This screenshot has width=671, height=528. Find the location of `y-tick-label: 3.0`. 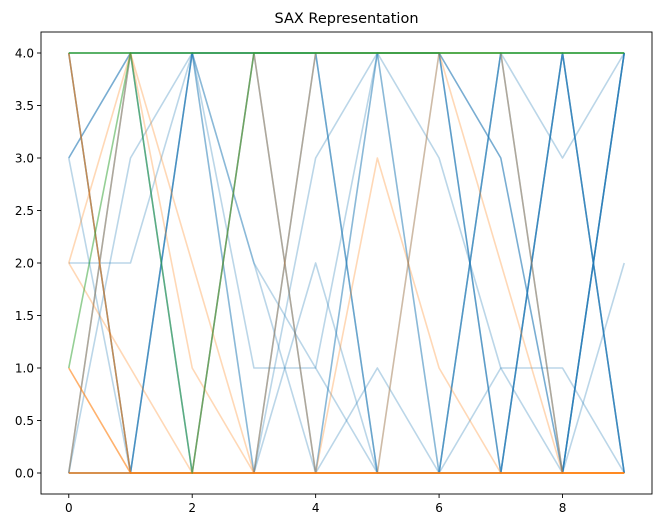

y-tick-label: 3.0 is located at coordinates (24, 159).